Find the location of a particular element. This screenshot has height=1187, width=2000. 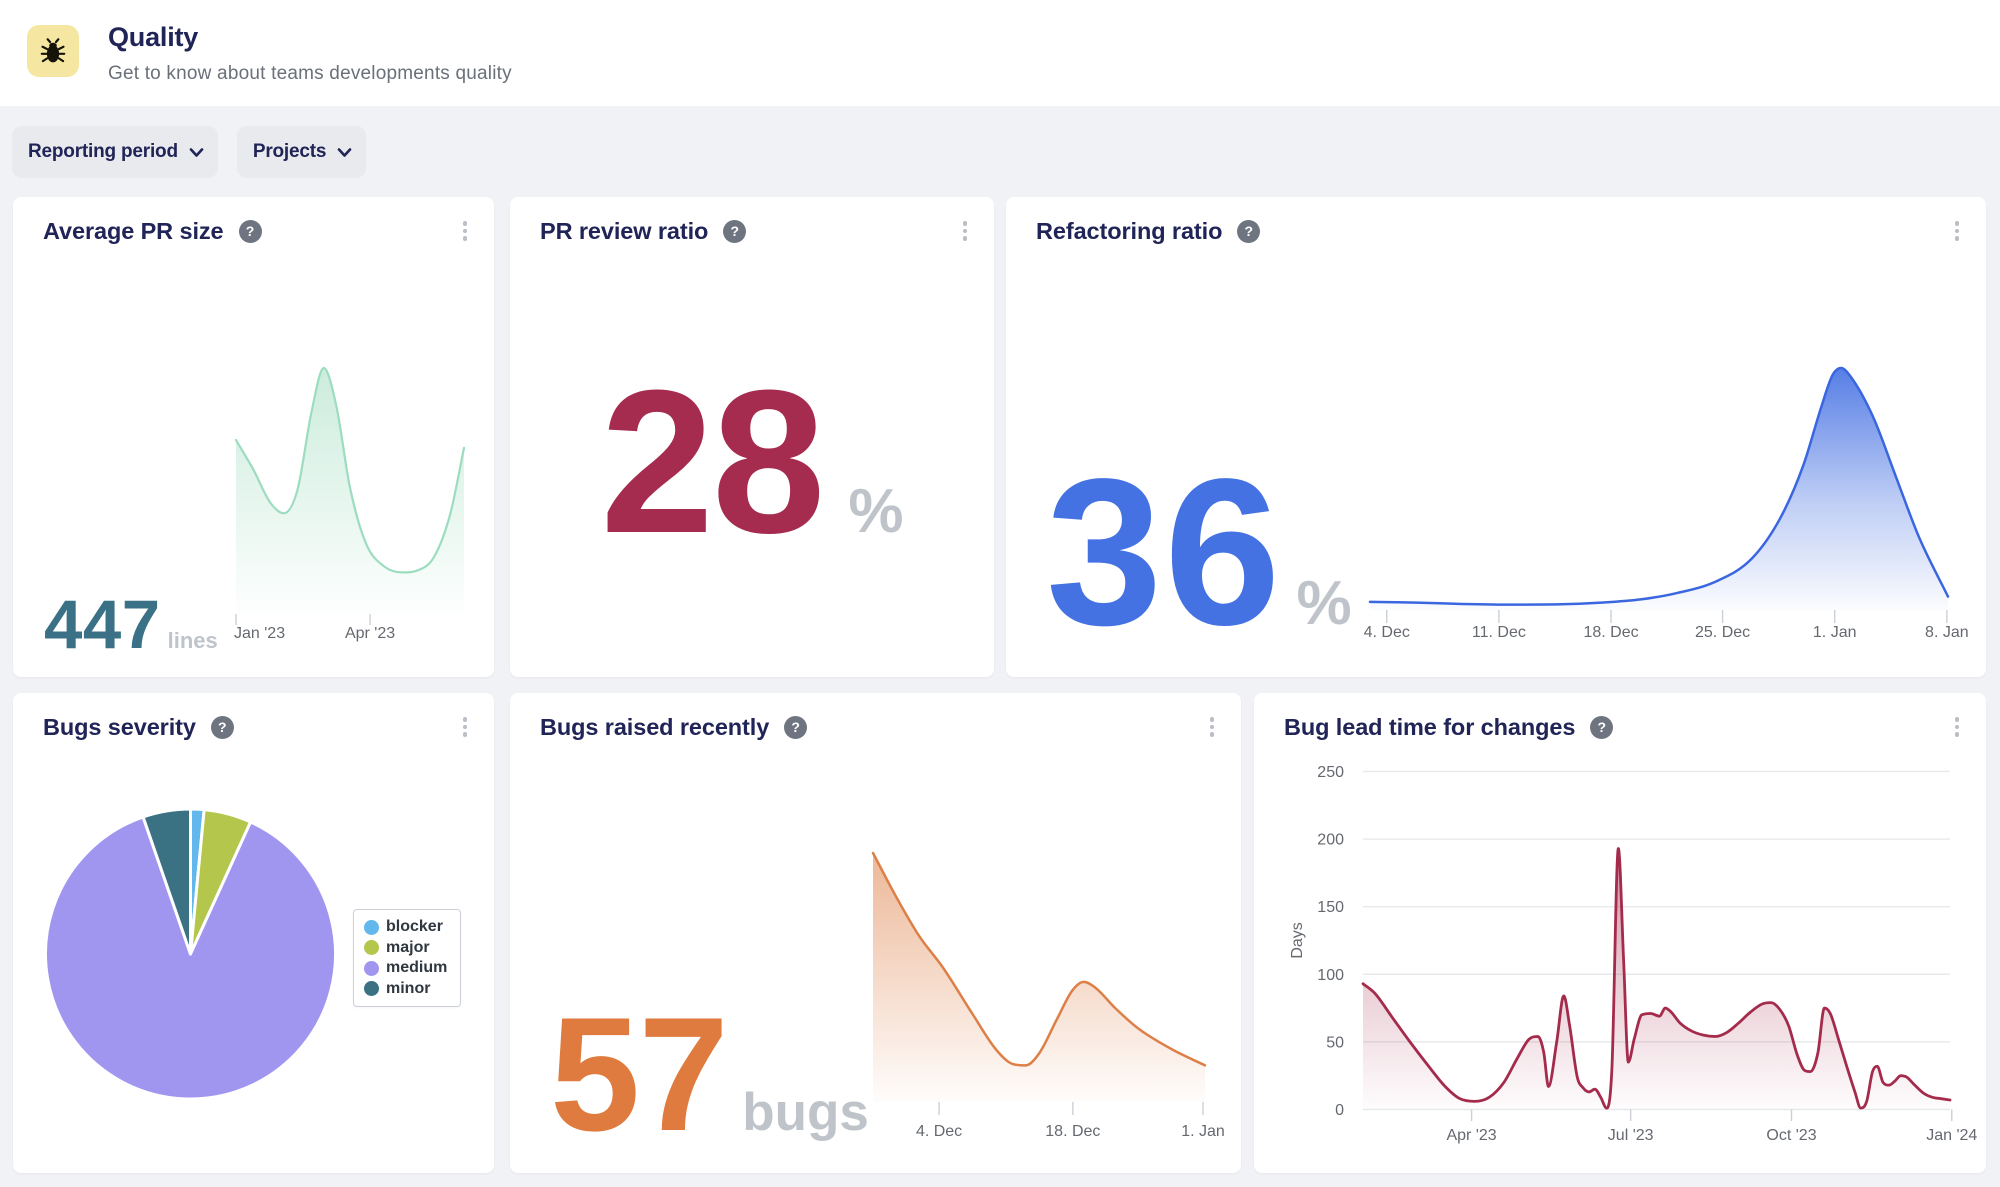

metric-unit: bugs is located at coordinates (805, 1112).